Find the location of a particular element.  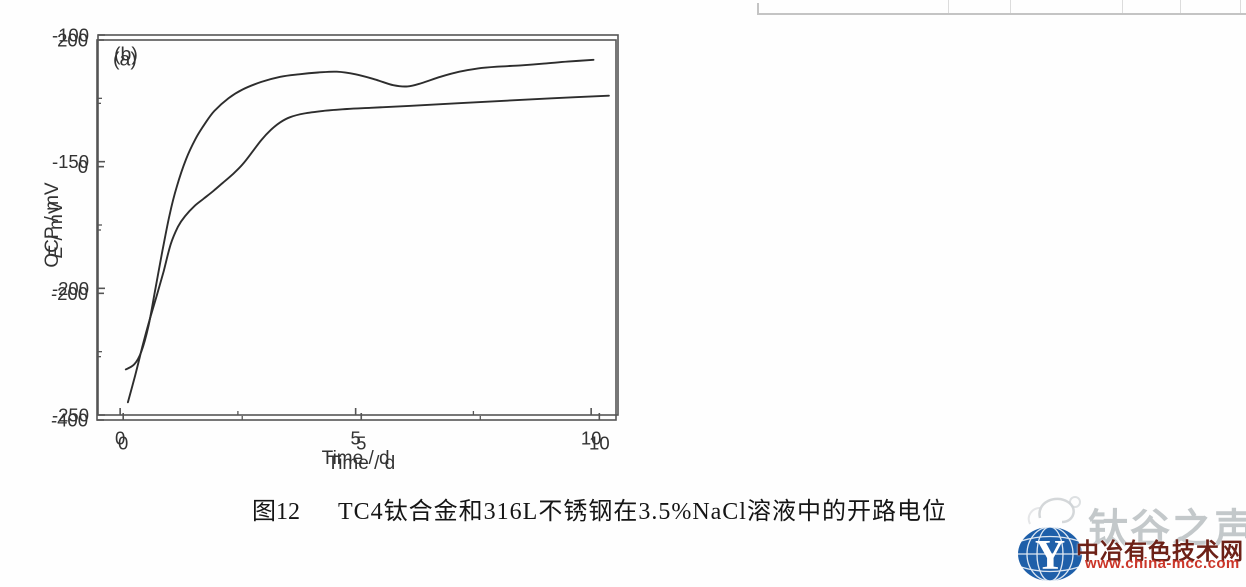

y-tick-label: -100 is located at coordinates (70, 34).